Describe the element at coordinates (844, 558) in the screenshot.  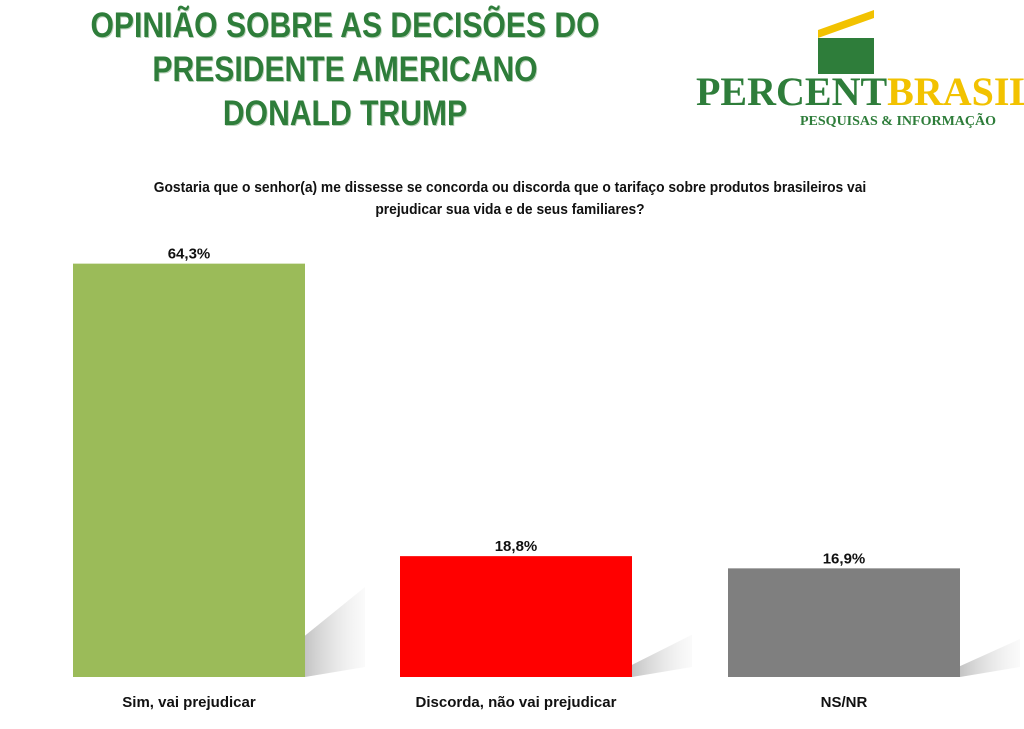
I see `bar-value-label: 16,9%` at that location.